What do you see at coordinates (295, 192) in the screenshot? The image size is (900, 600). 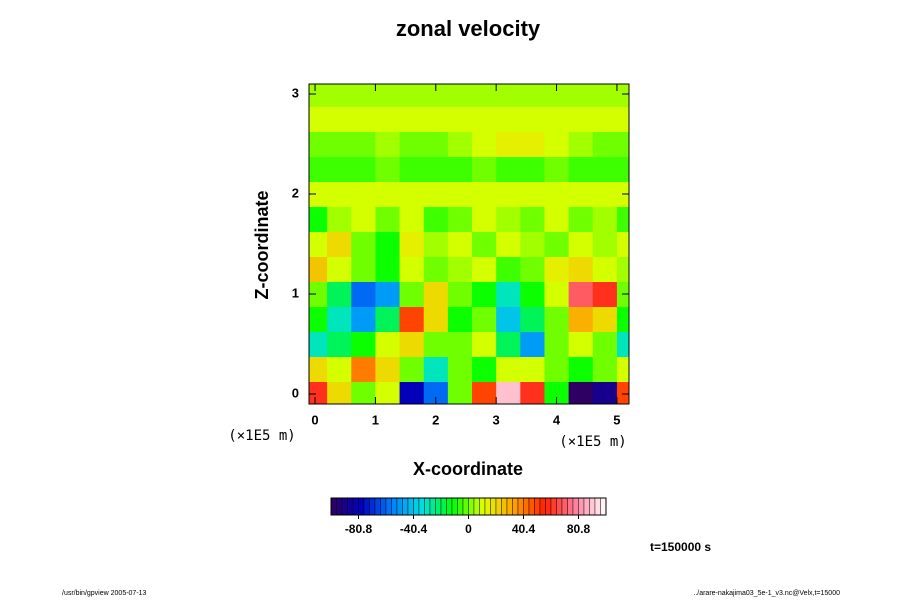 I see `y-tick-label: 2` at bounding box center [295, 192].